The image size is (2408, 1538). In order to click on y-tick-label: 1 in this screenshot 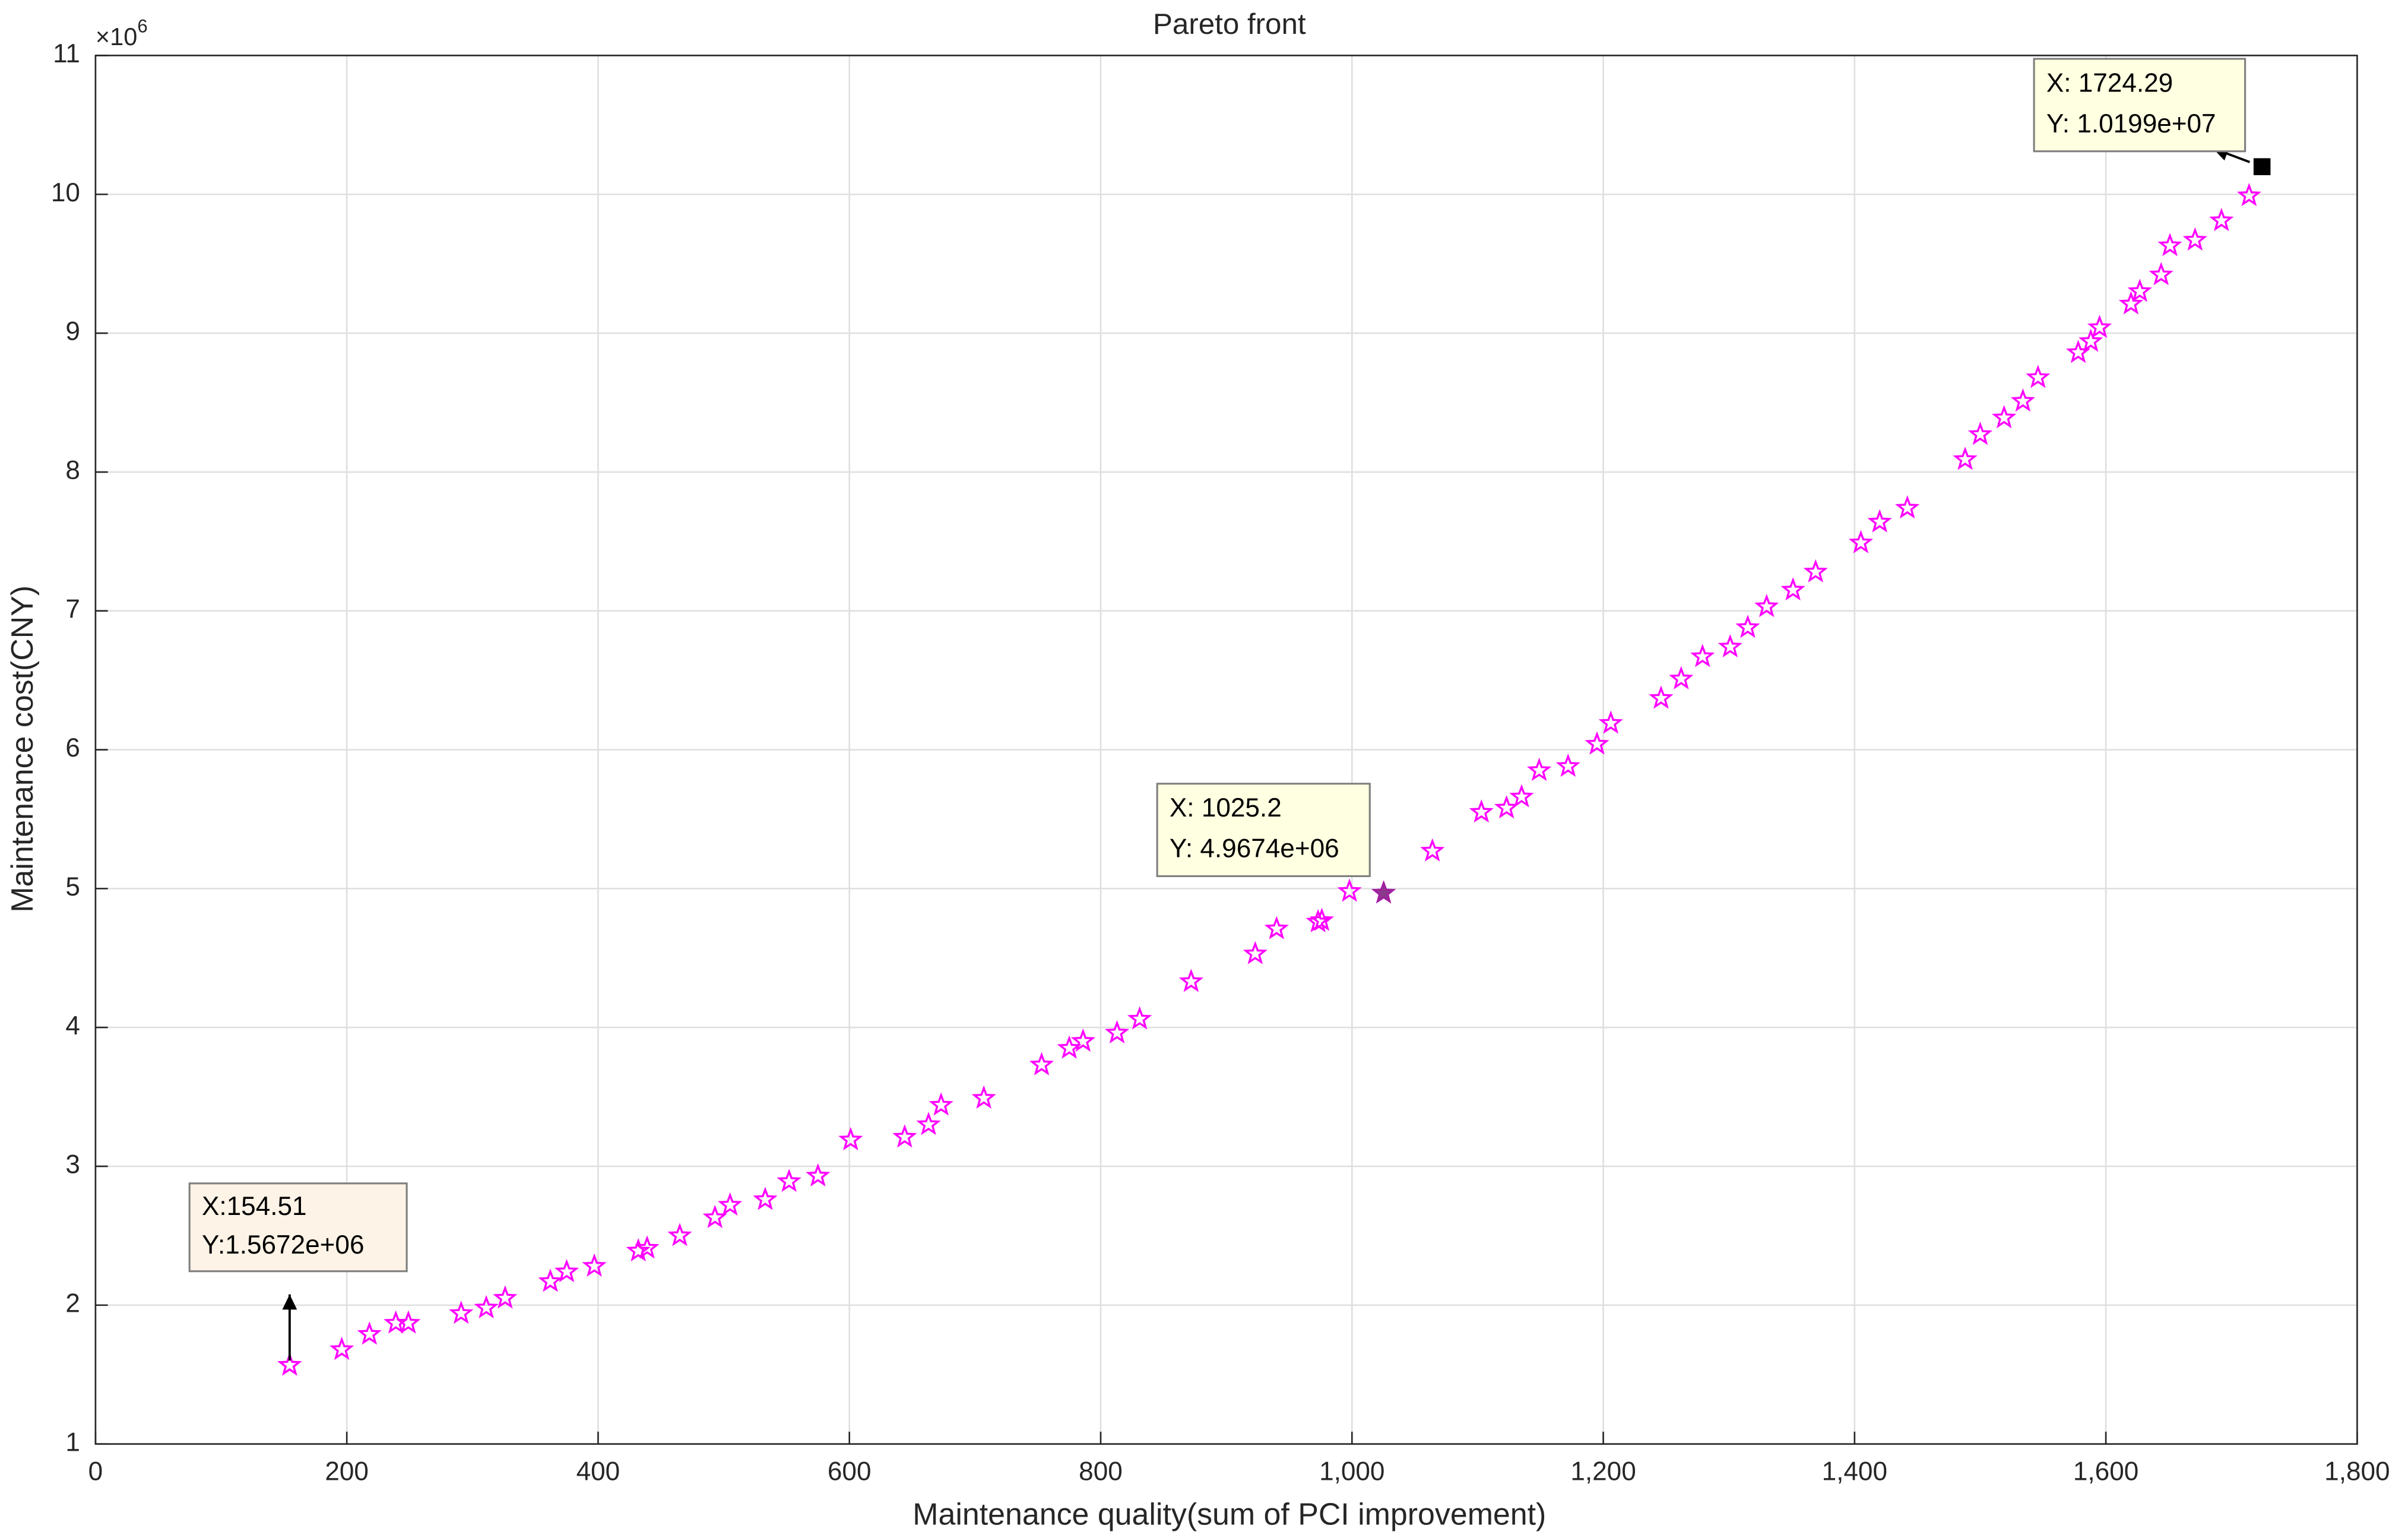, I will do `click(72, 1442)`.